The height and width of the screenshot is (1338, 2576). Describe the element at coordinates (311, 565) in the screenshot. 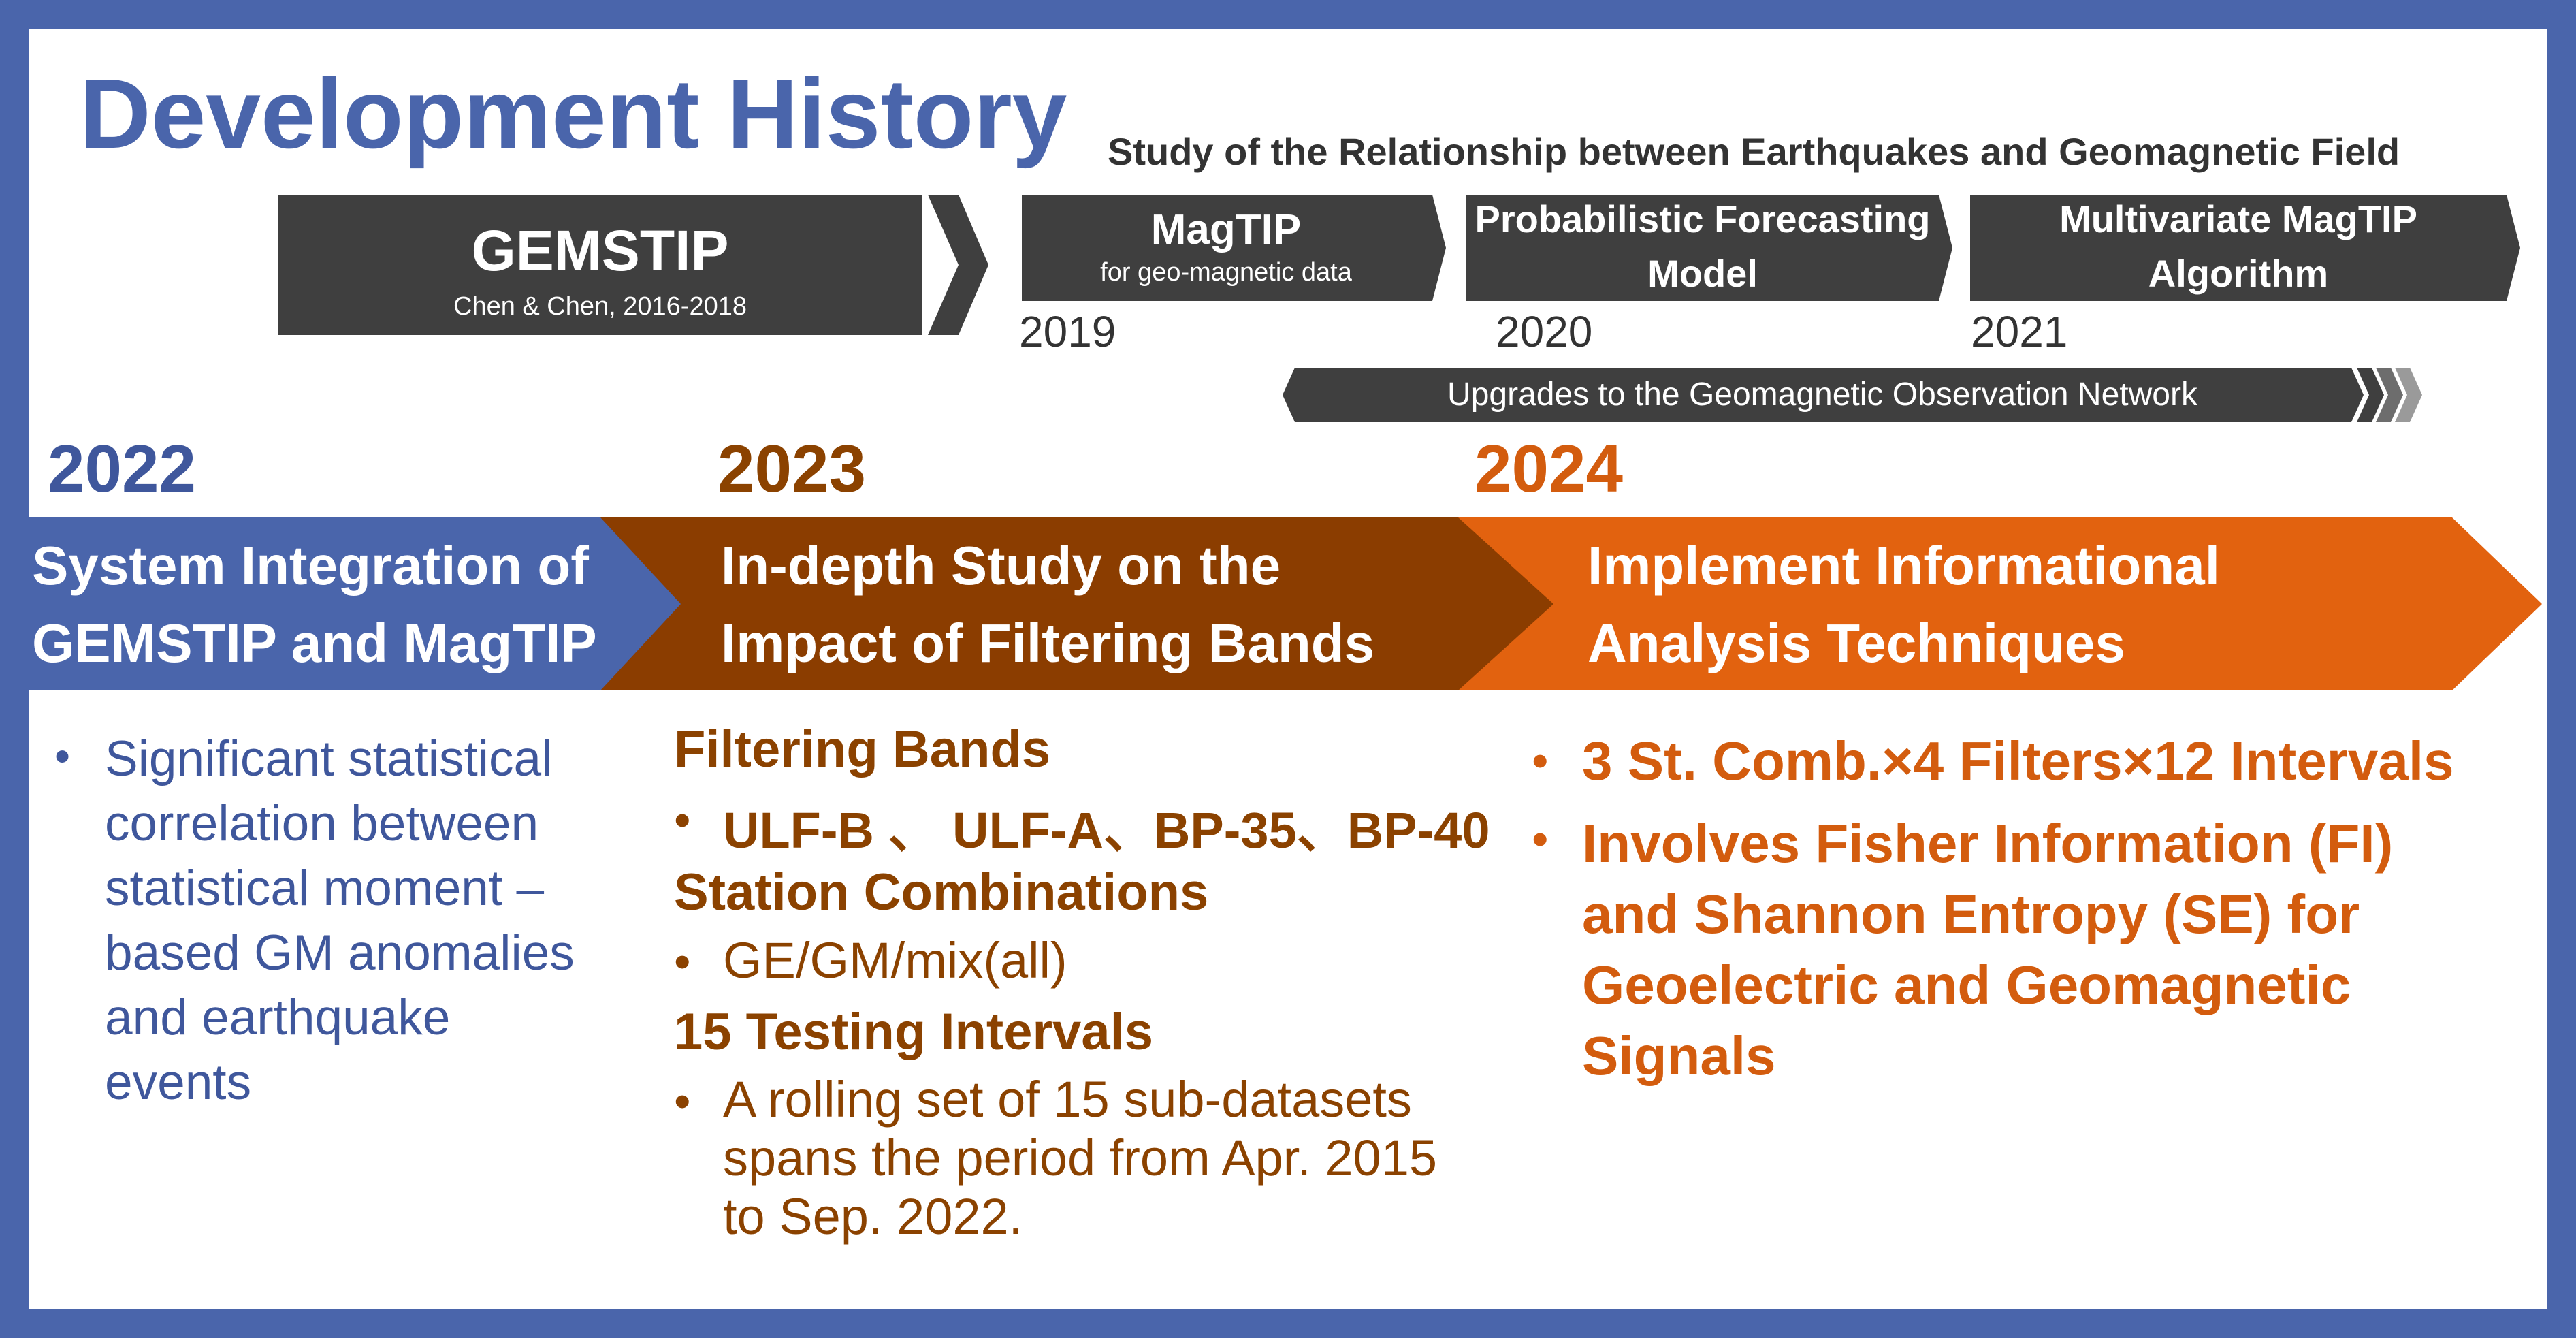

I see `band-2022-title-line1: System Integration of` at that location.